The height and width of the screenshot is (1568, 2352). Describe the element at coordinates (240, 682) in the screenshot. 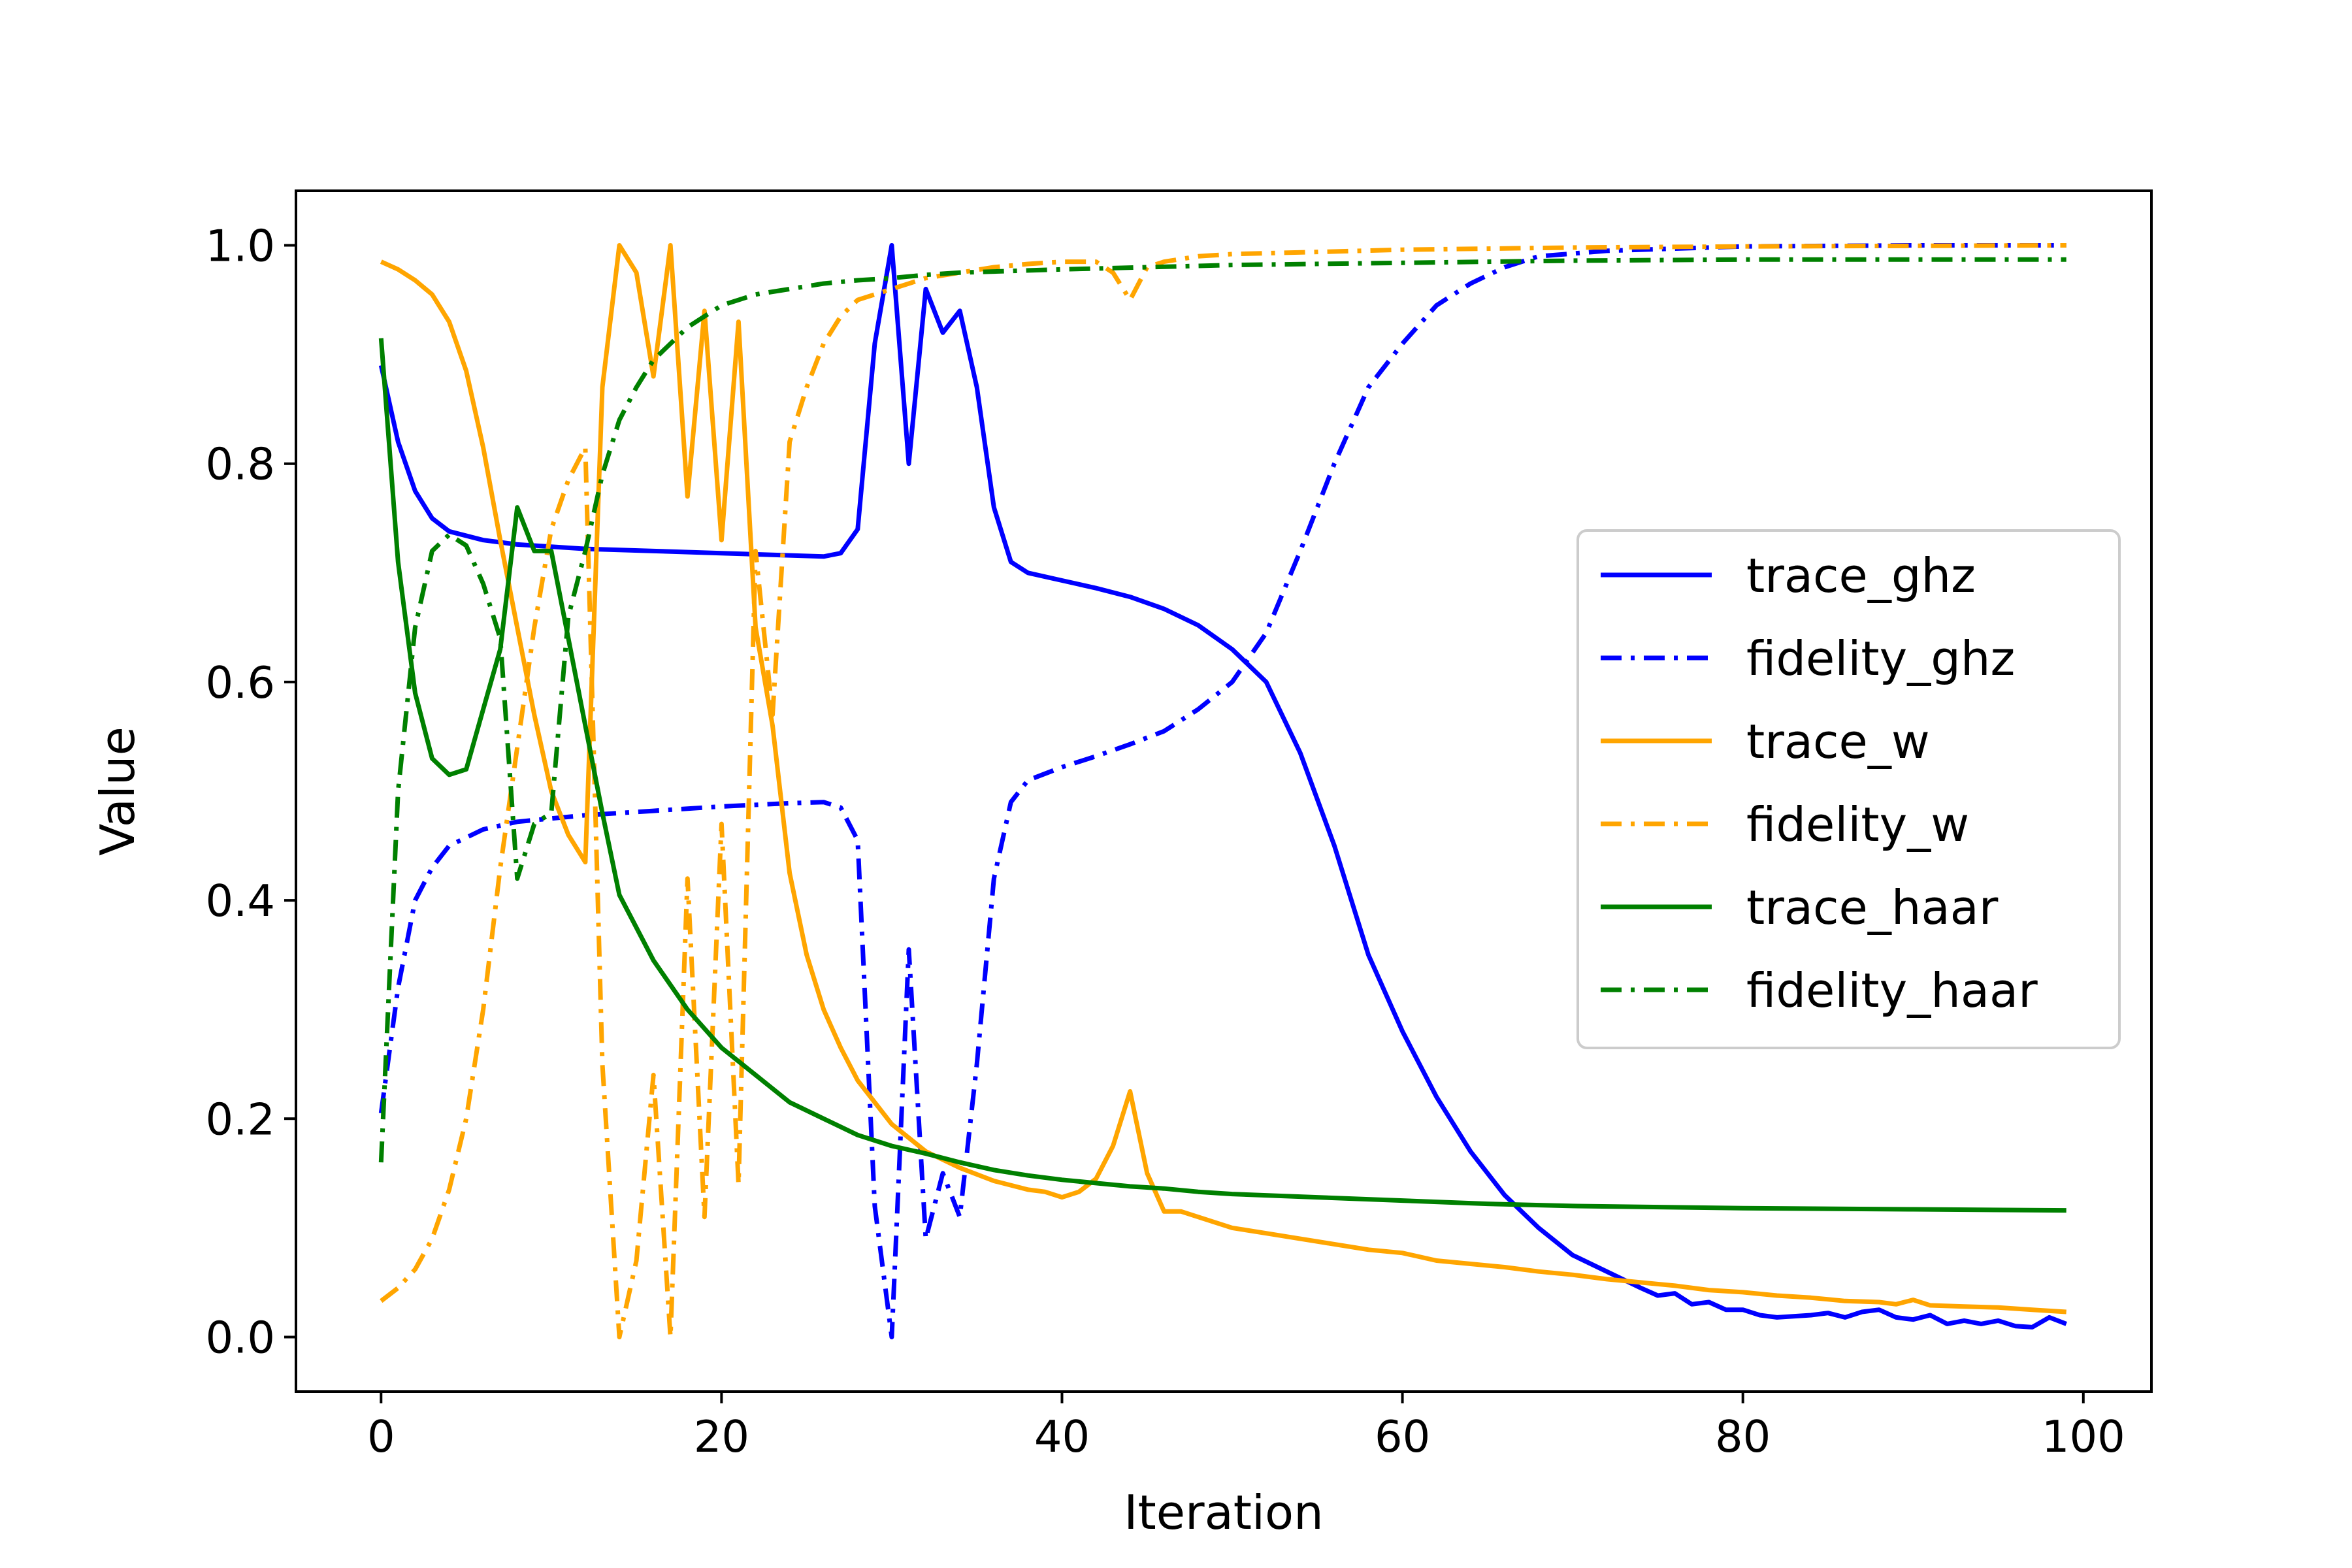

I see `y-tick-label: 0.6` at that location.